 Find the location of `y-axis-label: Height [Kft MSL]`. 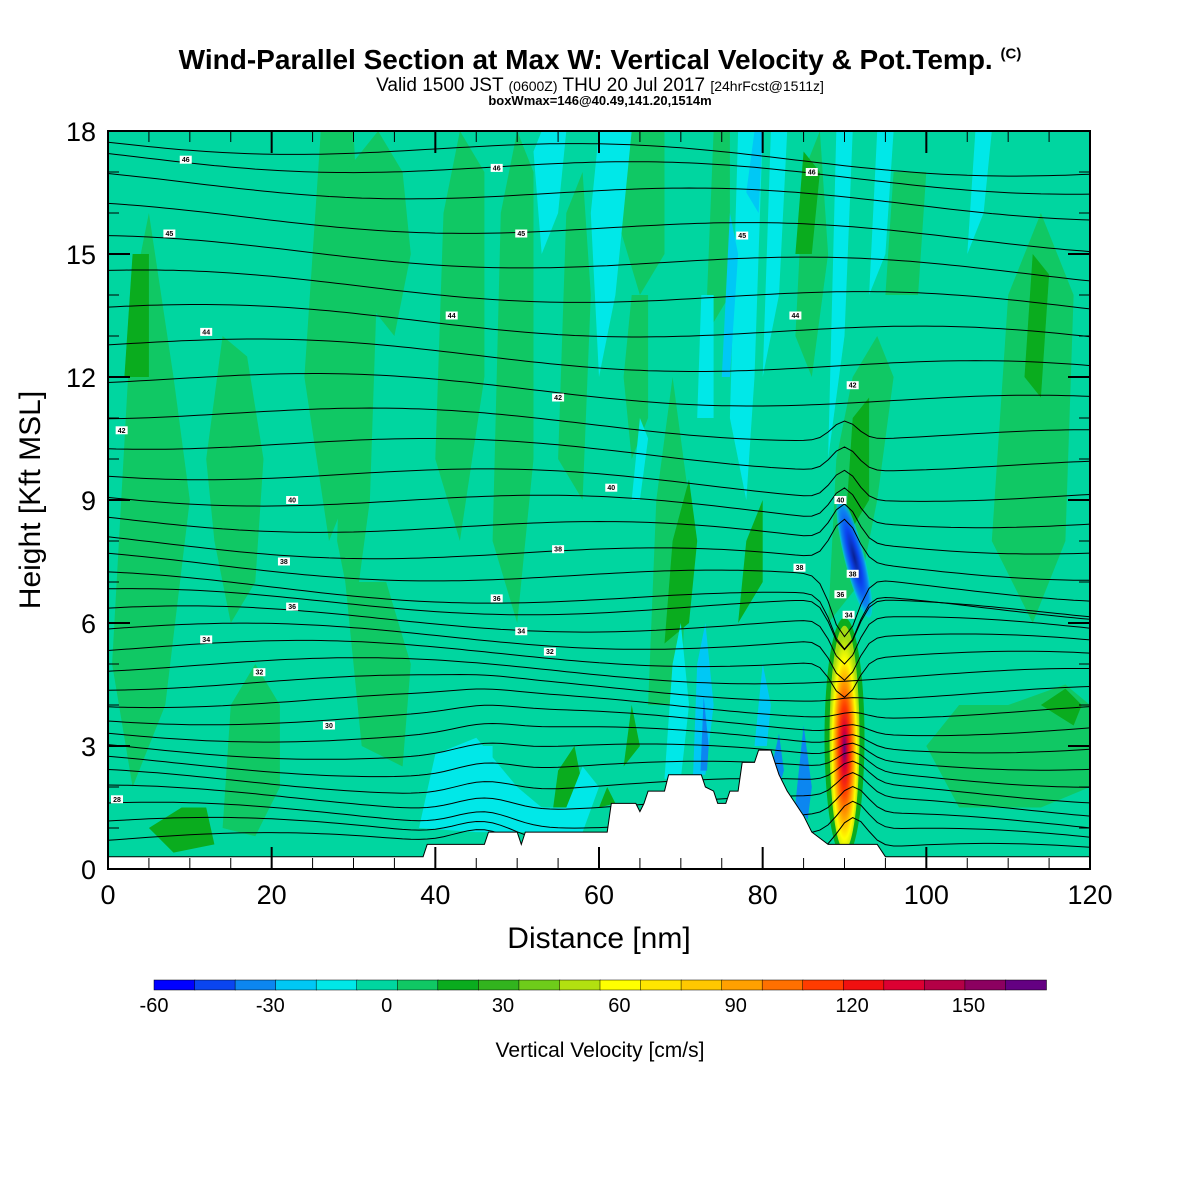

y-axis-label: Height [Kft MSL] is located at coordinates (30, 500).